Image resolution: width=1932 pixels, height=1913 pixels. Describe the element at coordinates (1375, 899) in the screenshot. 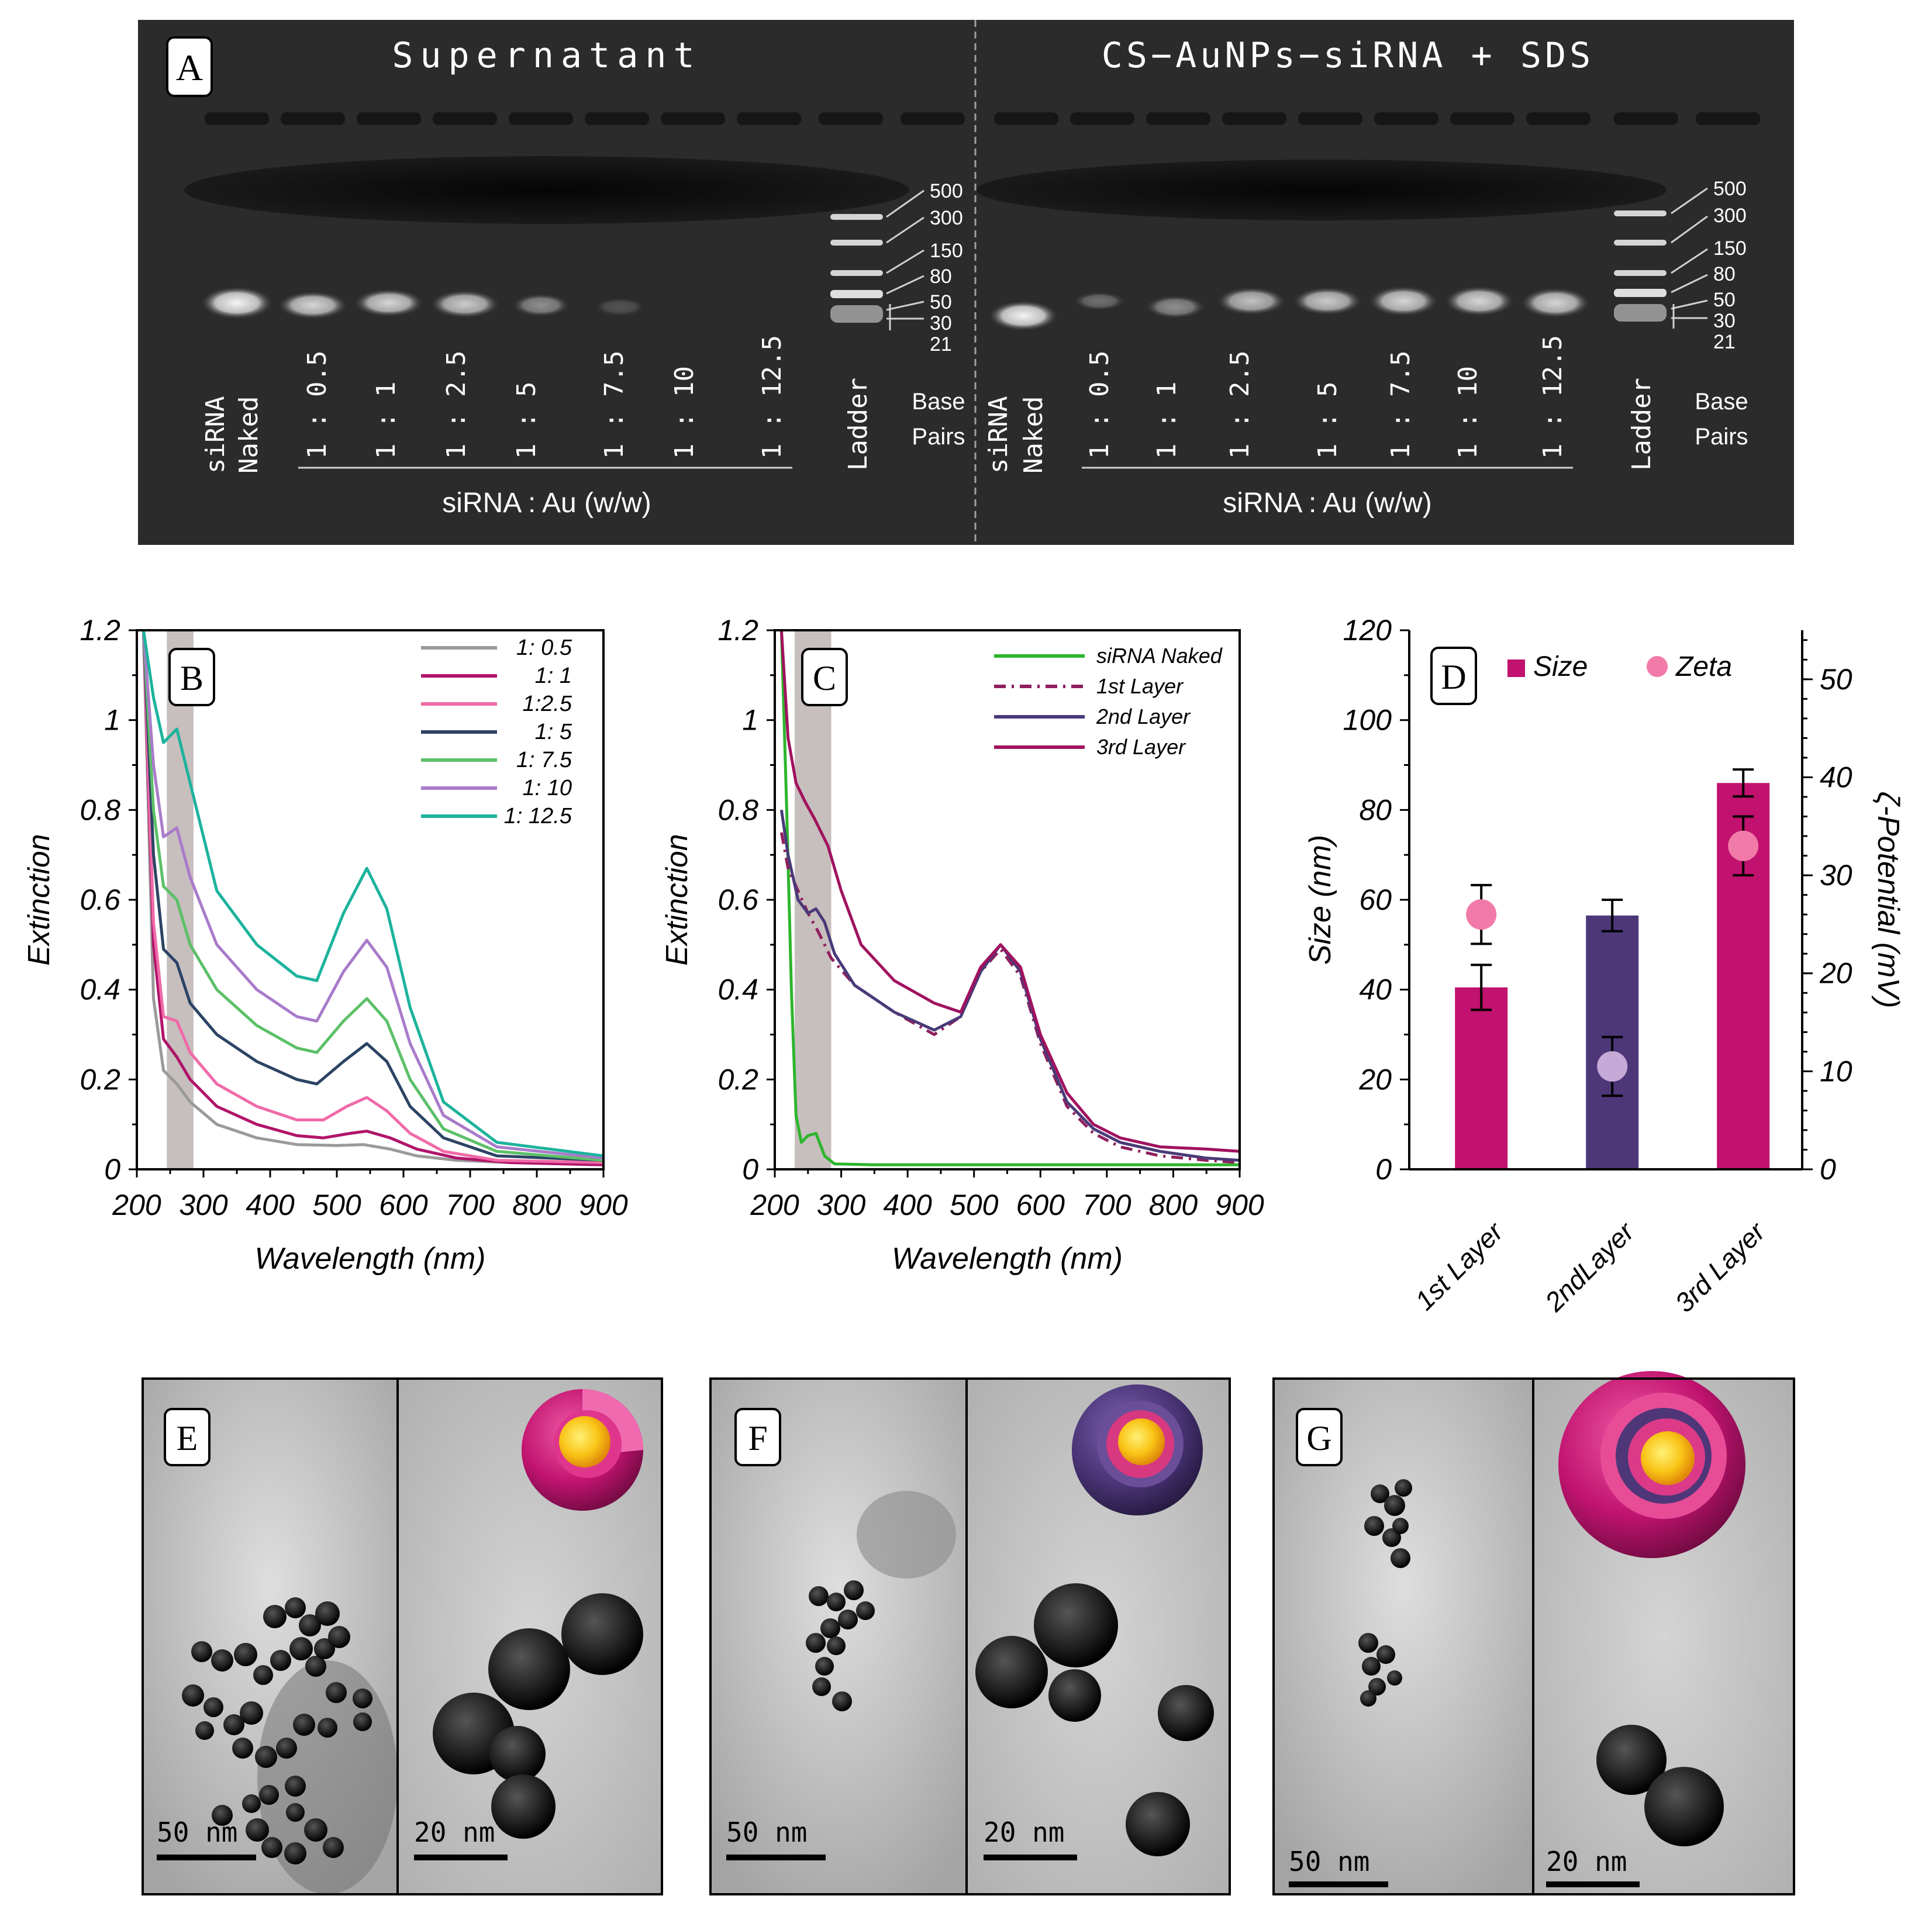

I see `y-tick-label: 60` at that location.